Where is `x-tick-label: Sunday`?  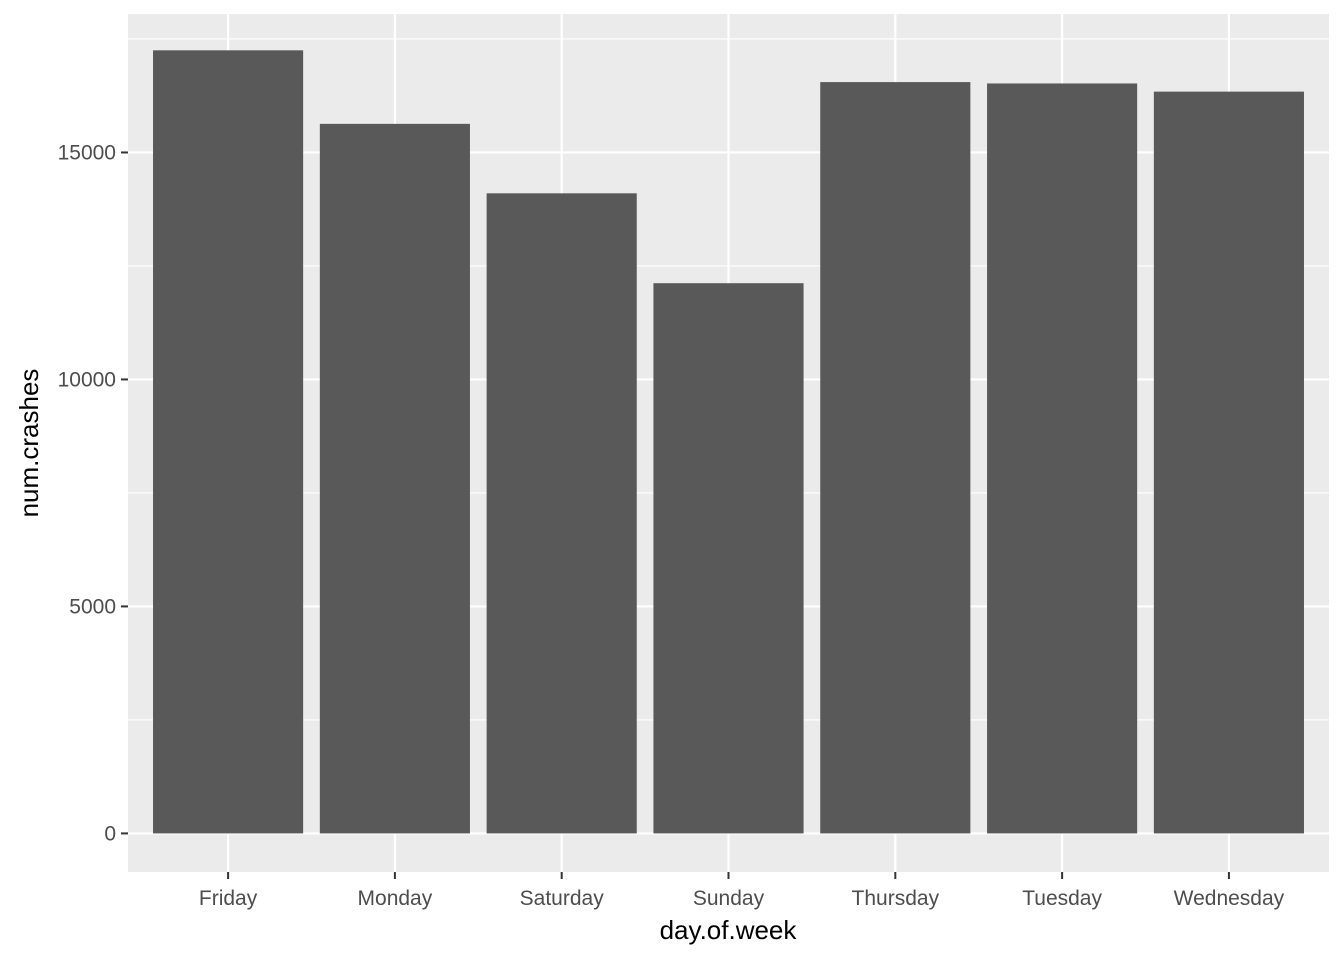
x-tick-label: Sunday is located at coordinates (729, 898).